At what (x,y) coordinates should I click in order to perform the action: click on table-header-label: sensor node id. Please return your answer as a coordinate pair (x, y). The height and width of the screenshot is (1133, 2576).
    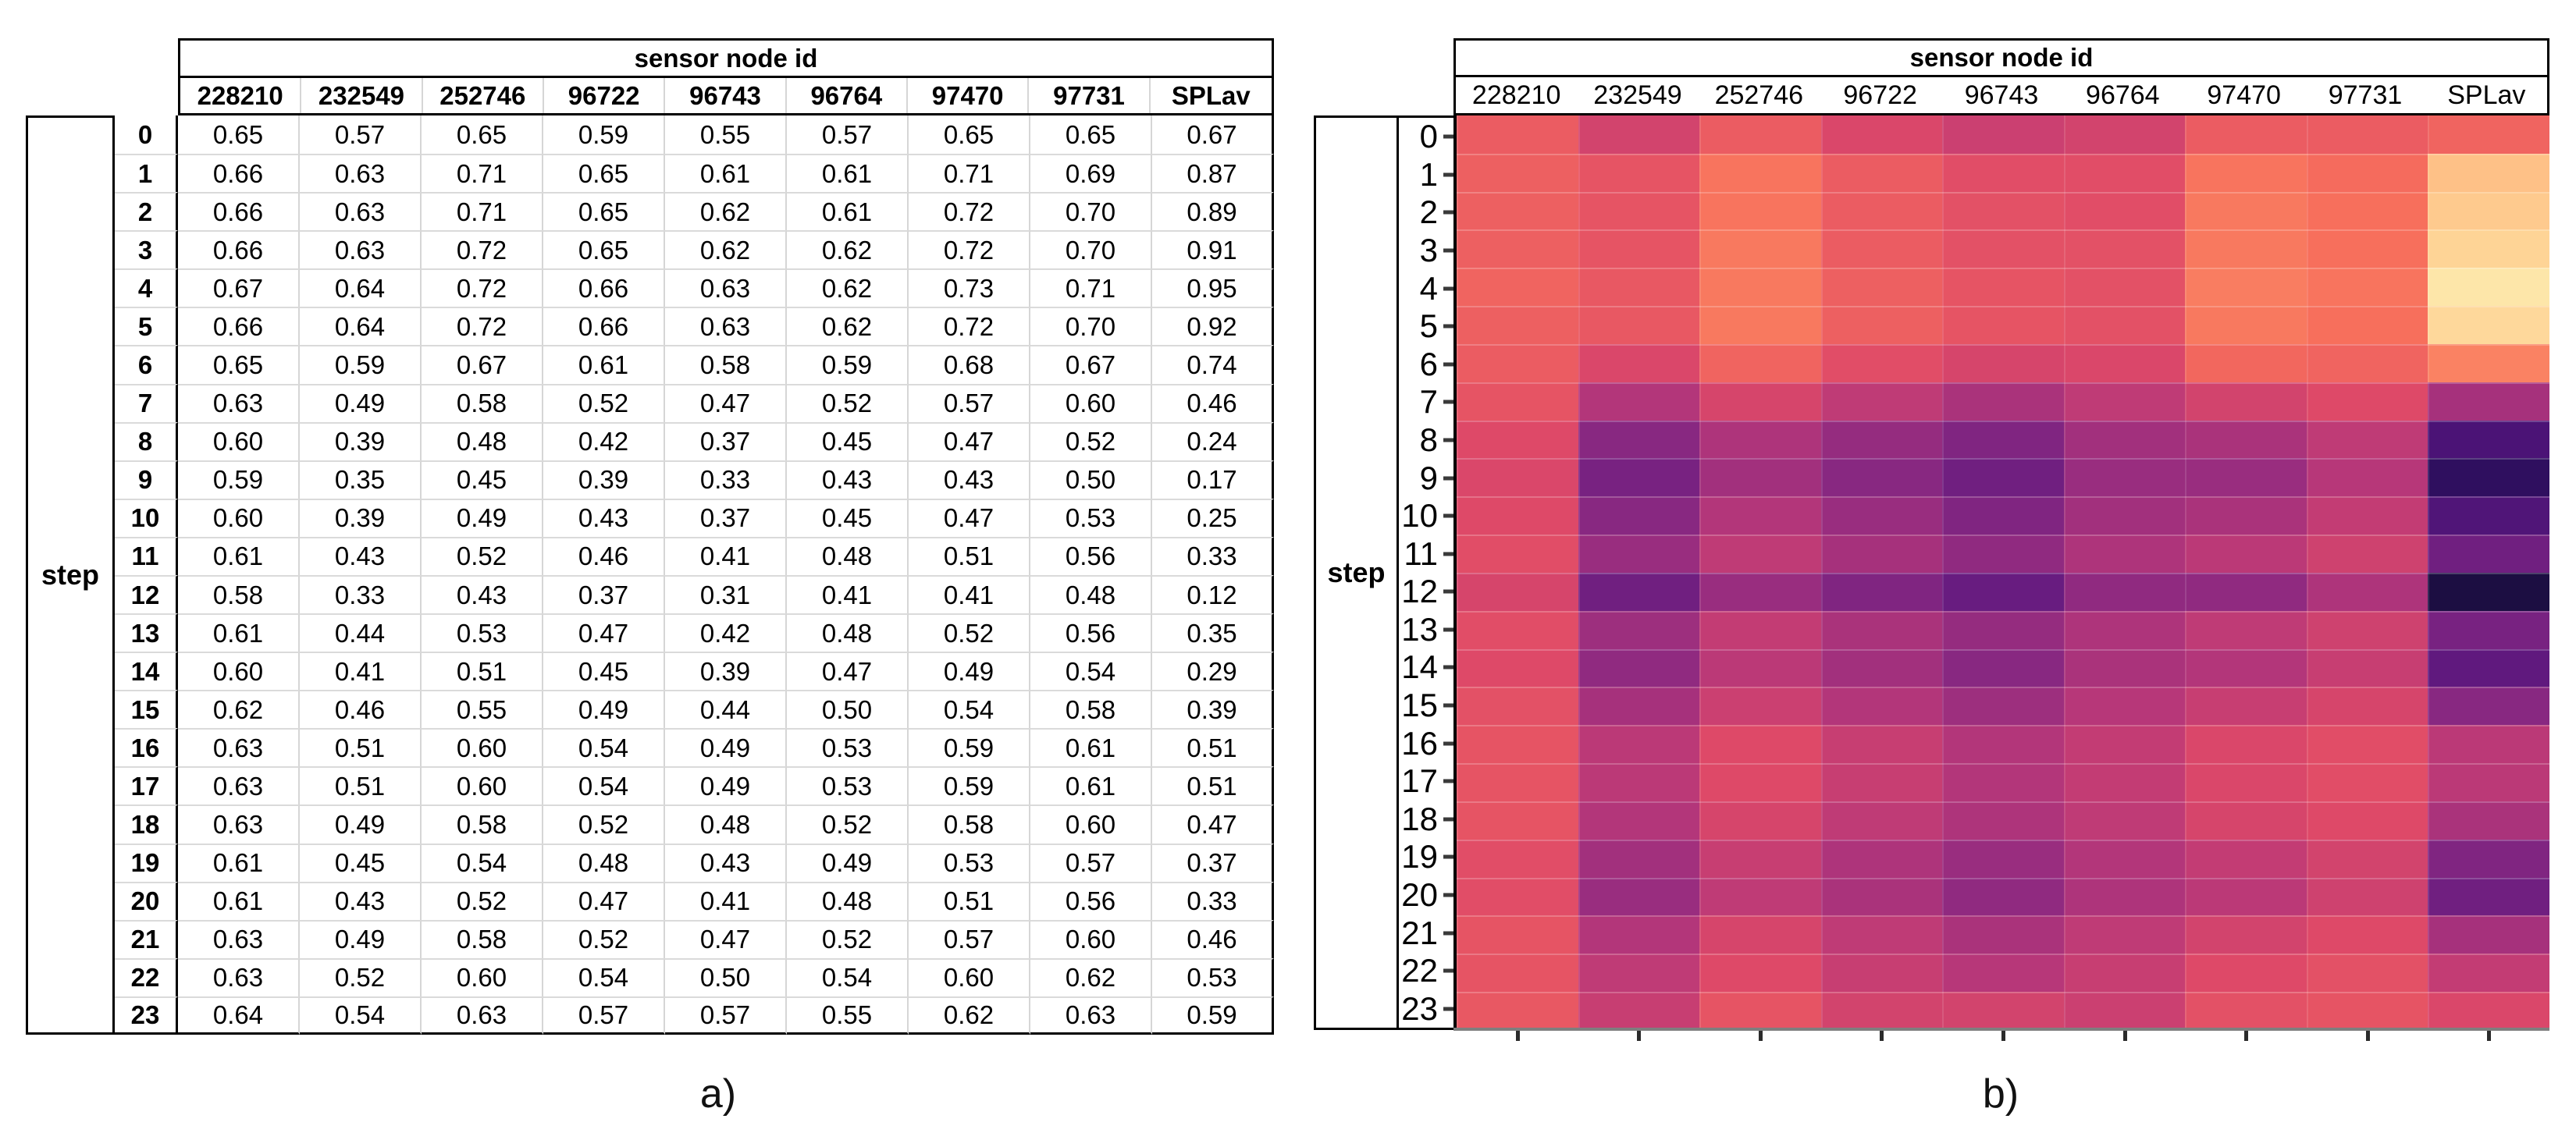
    Looking at the image, I should click on (726, 58).